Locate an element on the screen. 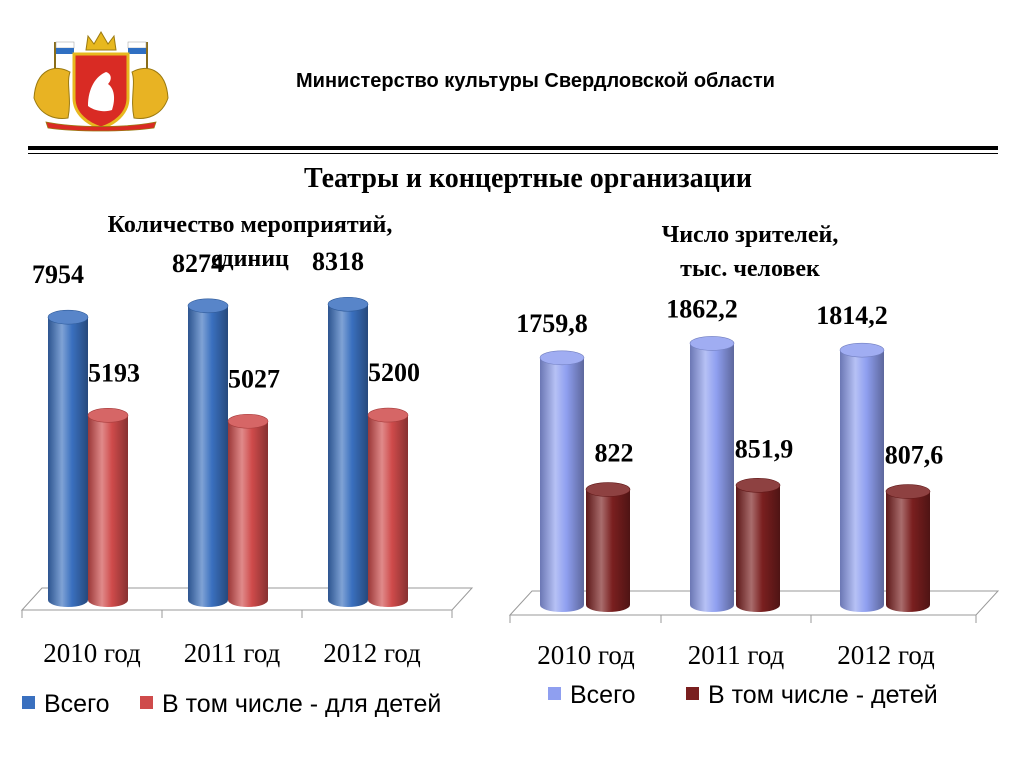 This screenshot has height=768, width=1024. chart-2-data-label: 1862,2 is located at coordinates (702, 308).